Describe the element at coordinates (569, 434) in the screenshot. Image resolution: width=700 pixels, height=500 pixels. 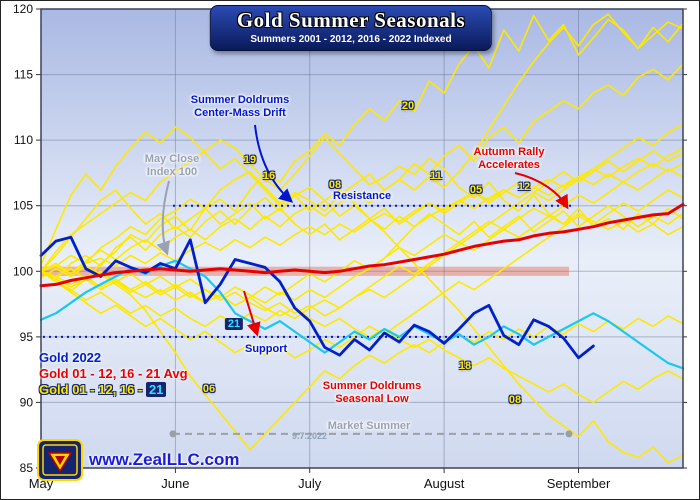
I see `market-summer-dot-right` at that location.